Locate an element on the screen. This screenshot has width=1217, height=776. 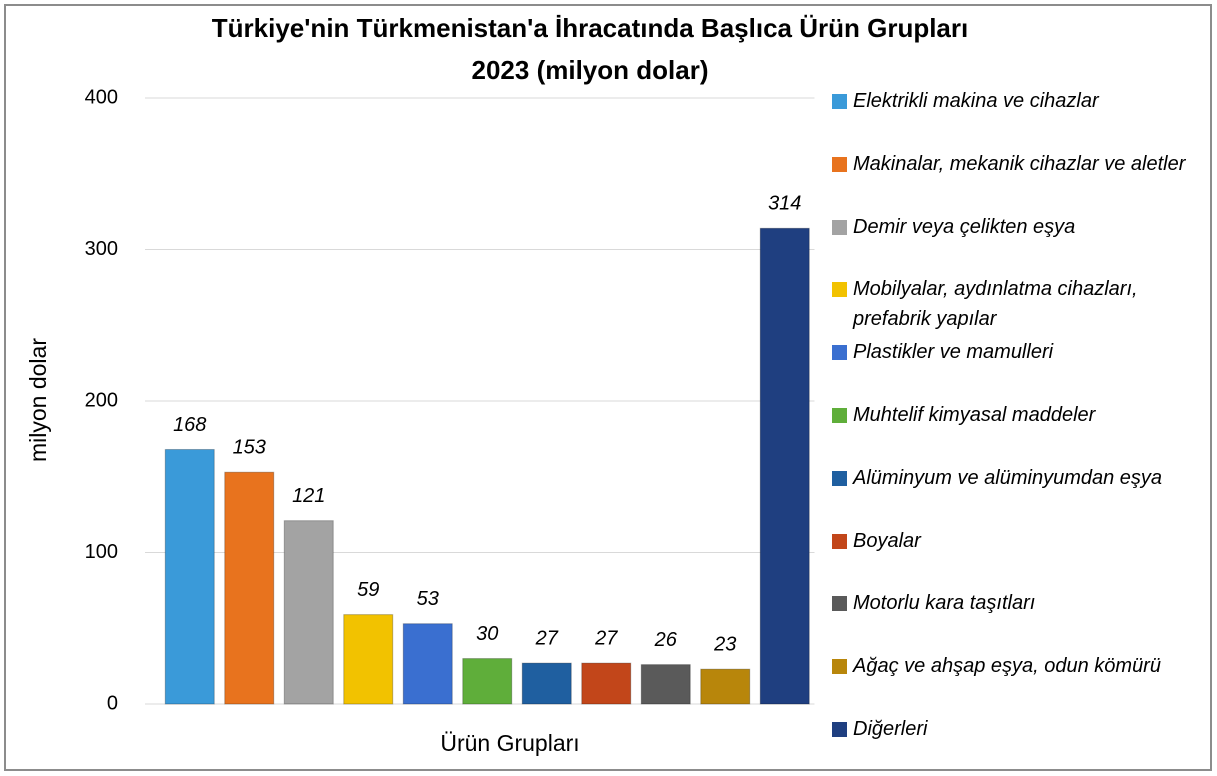
legend-item: Makinalar, mekanik cihazlar ve aletler is located at coordinates (1011, 164).